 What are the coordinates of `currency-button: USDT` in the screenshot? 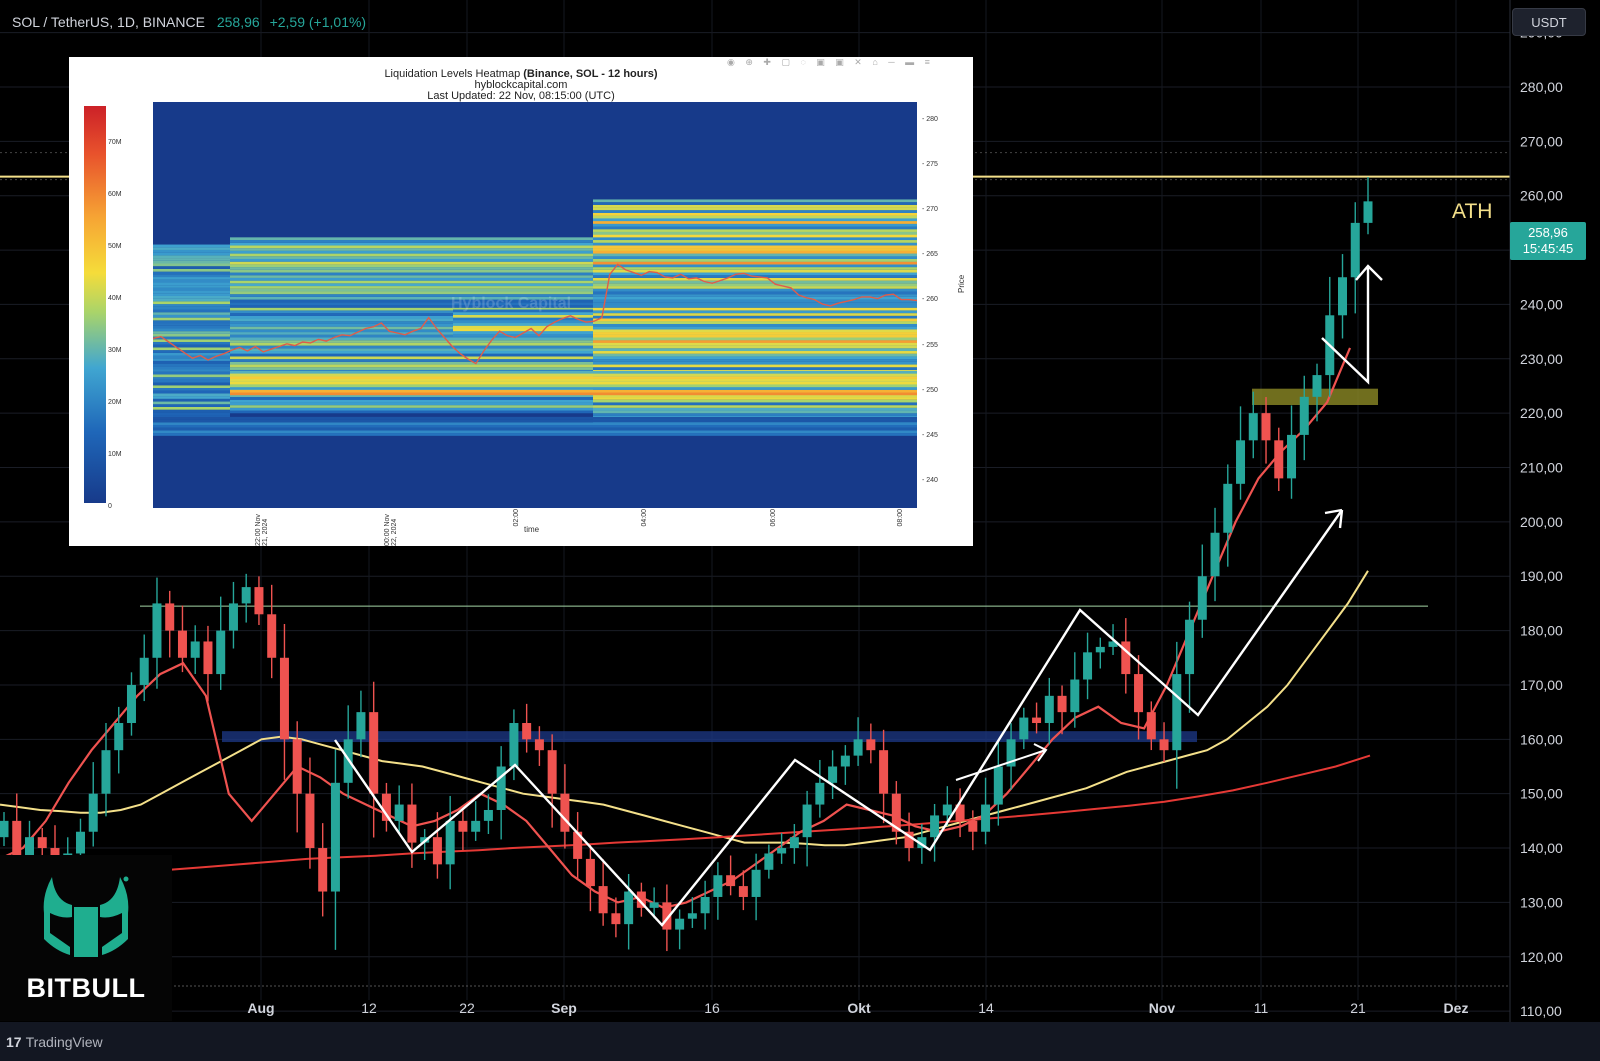 It's located at (1549, 22).